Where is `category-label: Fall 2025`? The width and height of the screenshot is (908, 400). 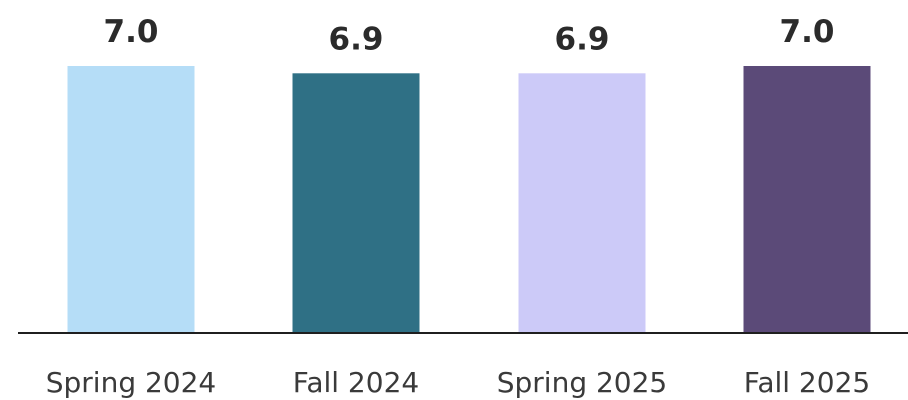 category-label: Fall 2025 is located at coordinates (807, 382).